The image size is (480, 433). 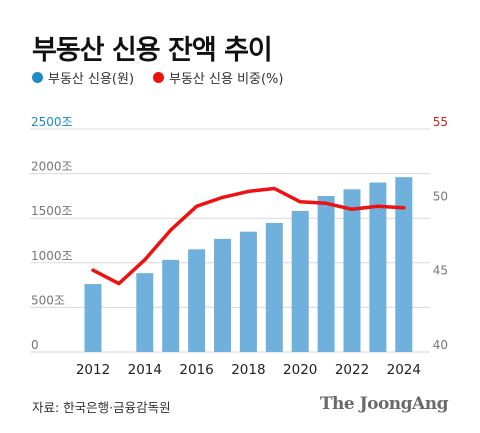 I want to click on brand-logo: The JoongAng, so click(x=384, y=404).